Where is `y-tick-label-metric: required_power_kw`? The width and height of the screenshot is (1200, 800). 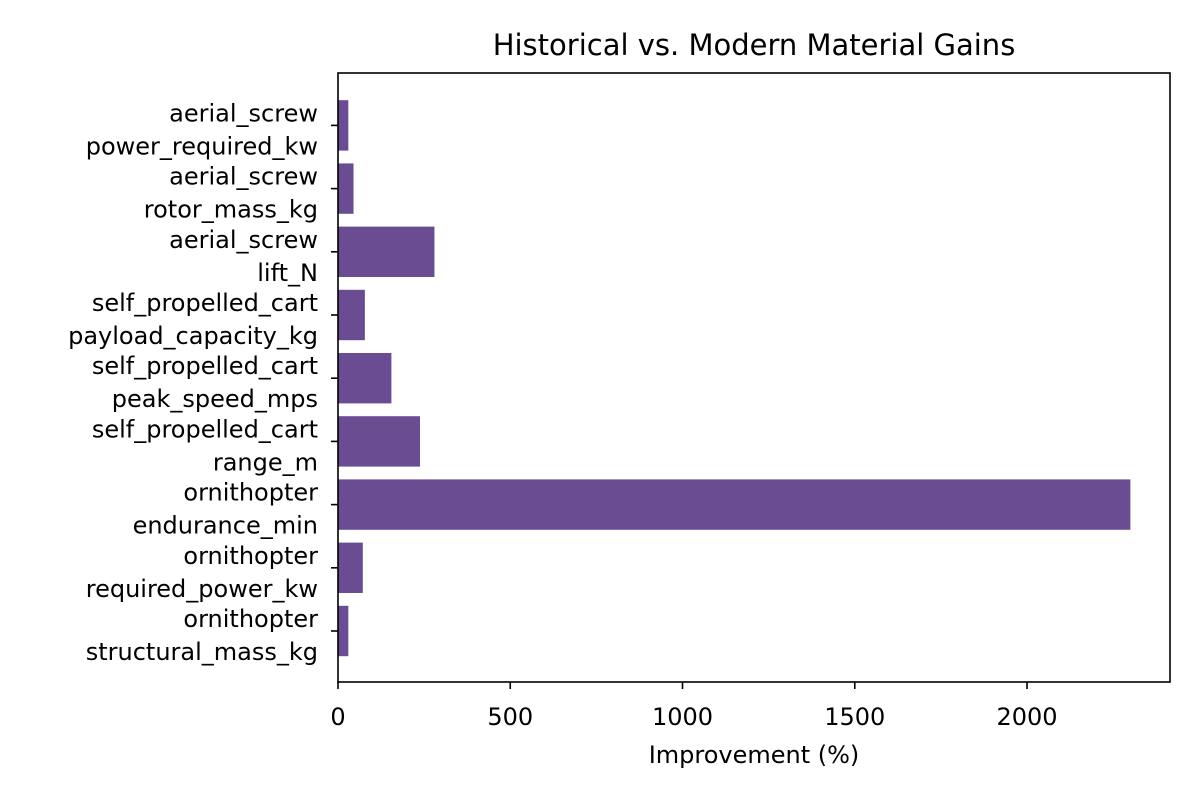 y-tick-label-metric: required_power_kw is located at coordinates (202, 589).